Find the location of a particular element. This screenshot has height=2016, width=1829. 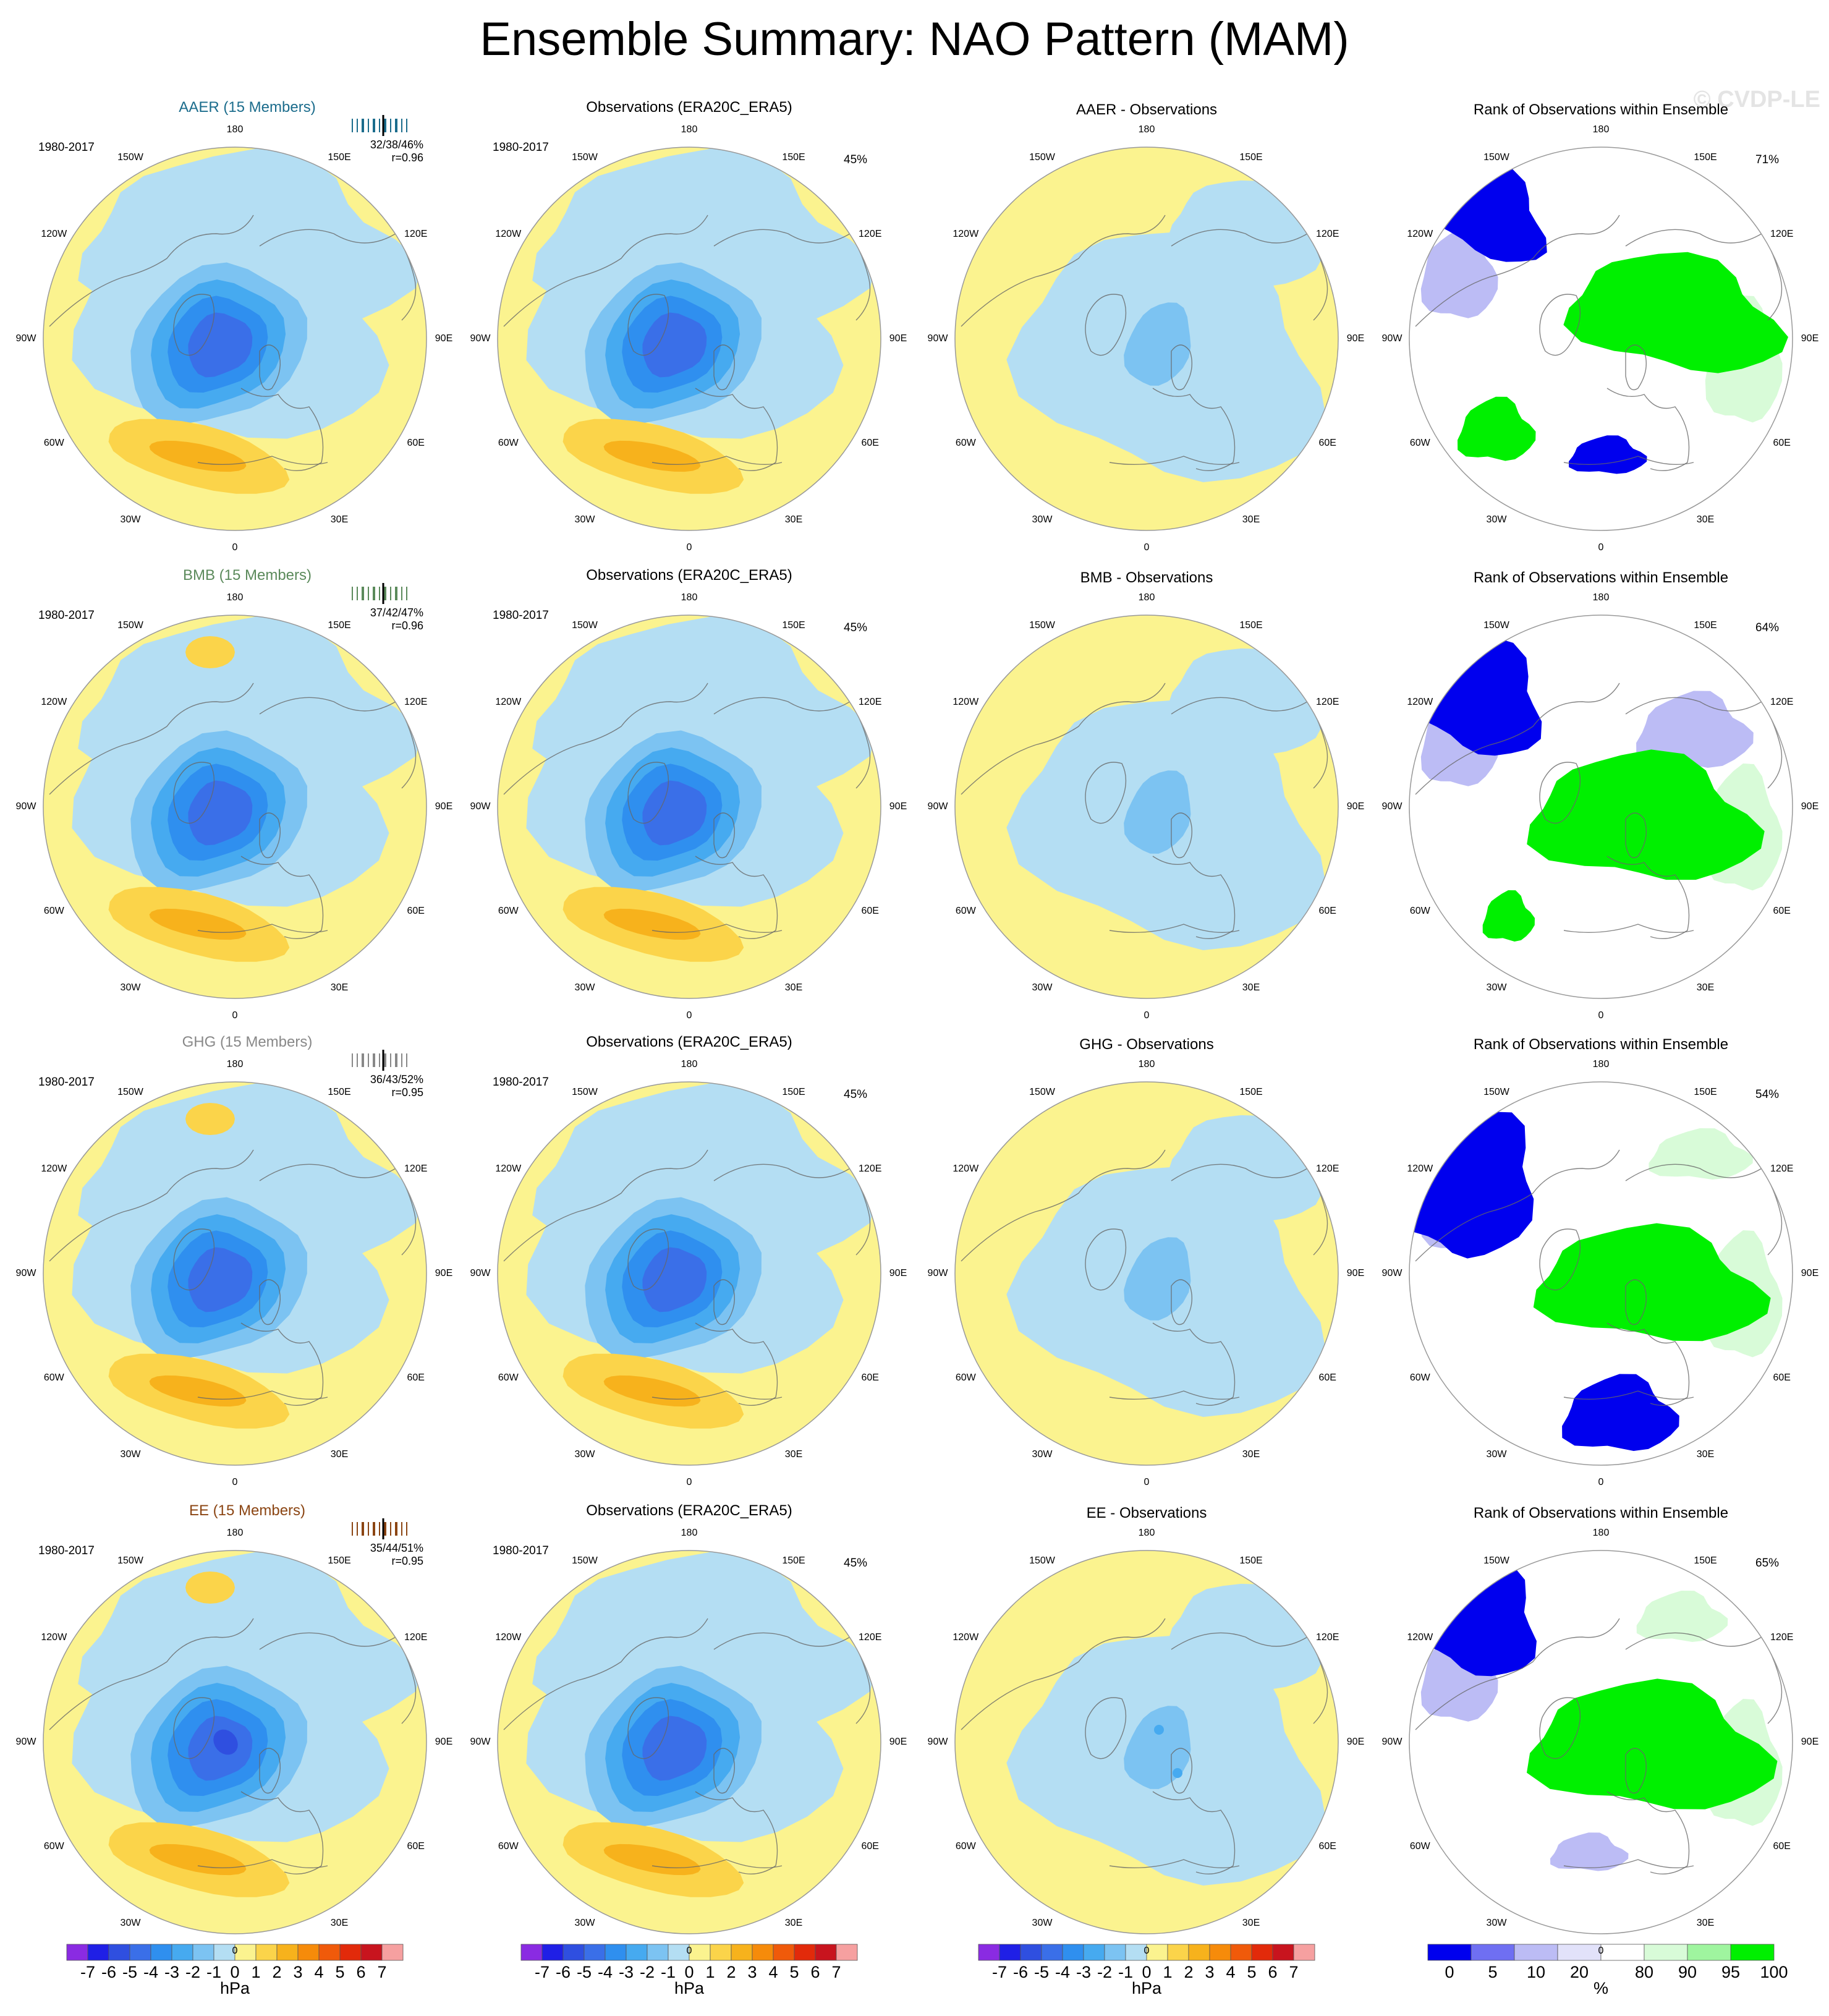

colorbar-tick-label: 1 is located at coordinates (710, 1972).